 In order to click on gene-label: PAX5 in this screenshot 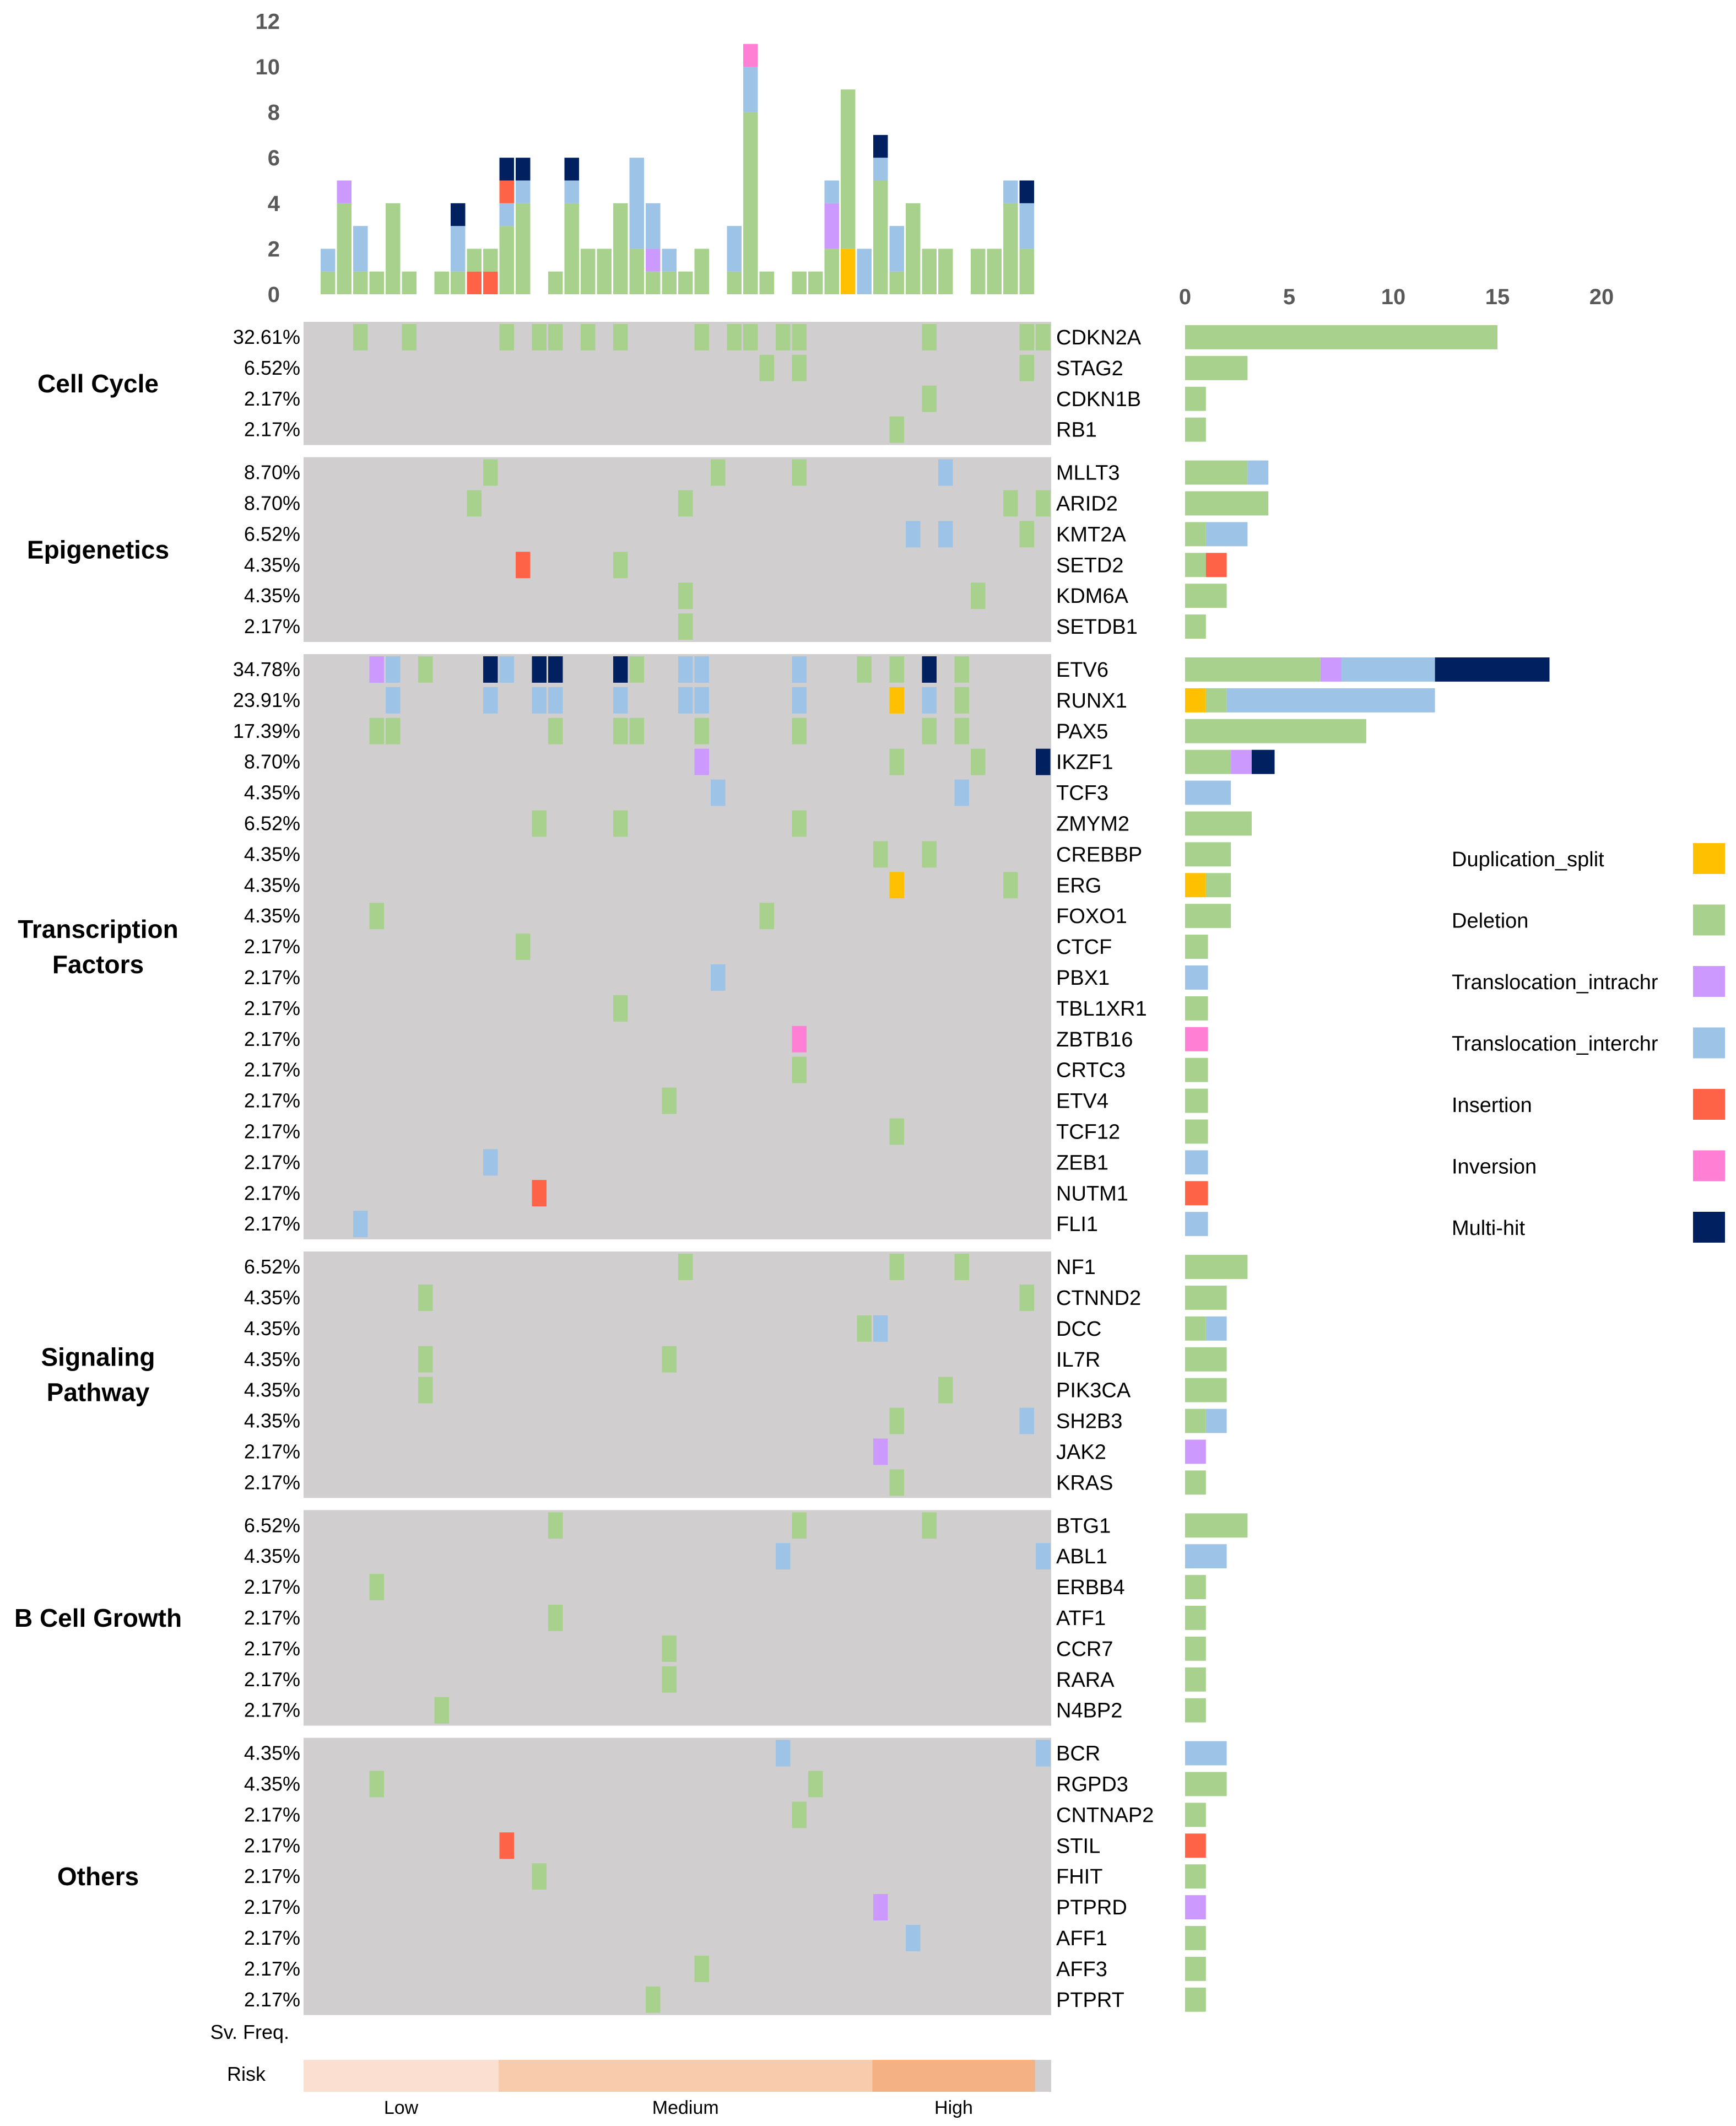, I will do `click(1082, 731)`.